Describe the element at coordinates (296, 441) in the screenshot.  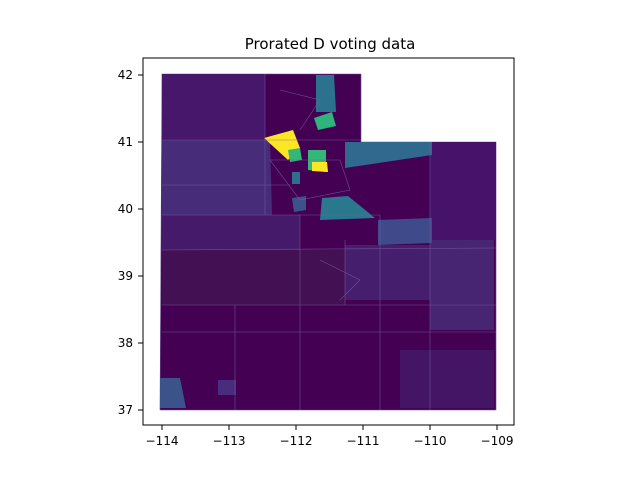
I see `x-tick-label: −112` at that location.